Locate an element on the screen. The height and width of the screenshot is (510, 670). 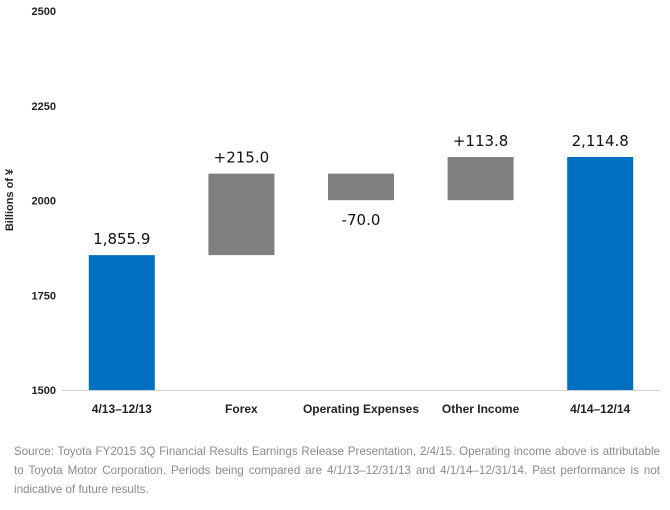
y-axis: 1500 1750 2000 2250 2500 is located at coordinates (44, 201).